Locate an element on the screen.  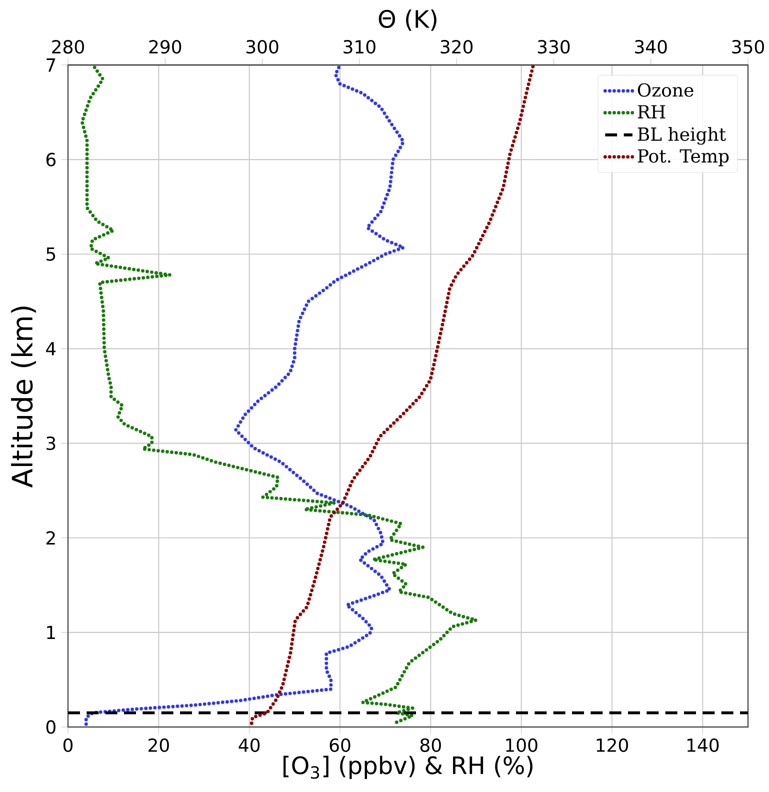
y-tick-label: 4 is located at coordinates (51, 349).